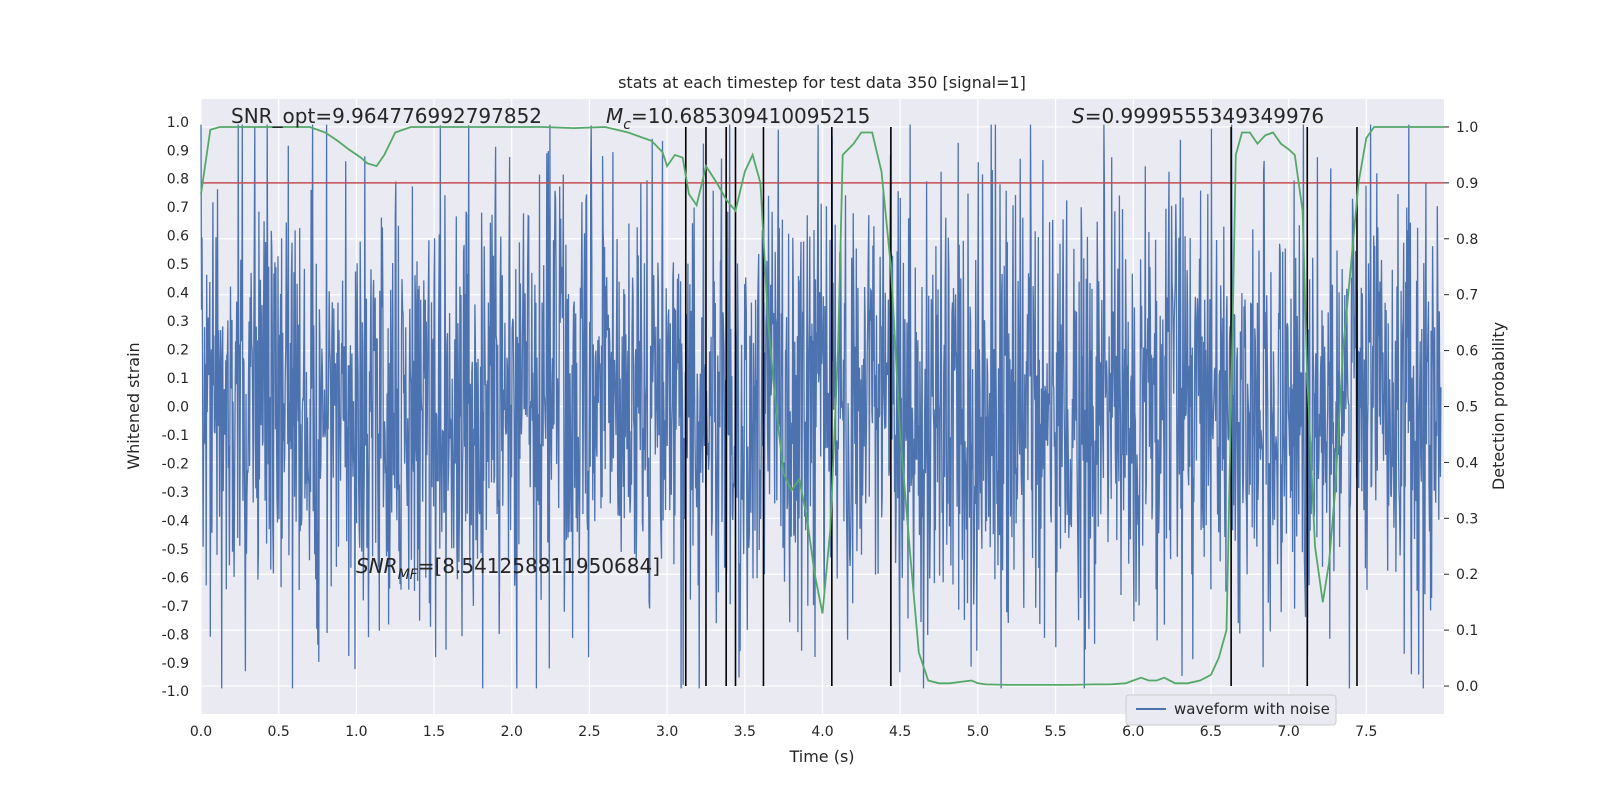  I want to click on y-left-tick-label: 0.4, so click(178, 294).